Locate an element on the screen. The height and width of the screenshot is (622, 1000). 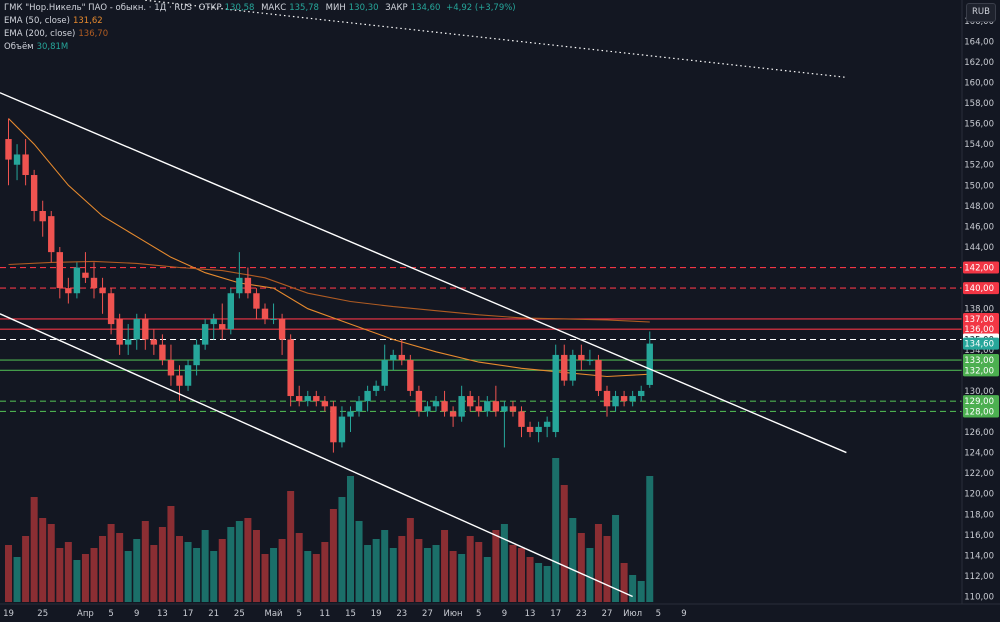
level-tag-label: 136,00 is located at coordinates (979, 330).